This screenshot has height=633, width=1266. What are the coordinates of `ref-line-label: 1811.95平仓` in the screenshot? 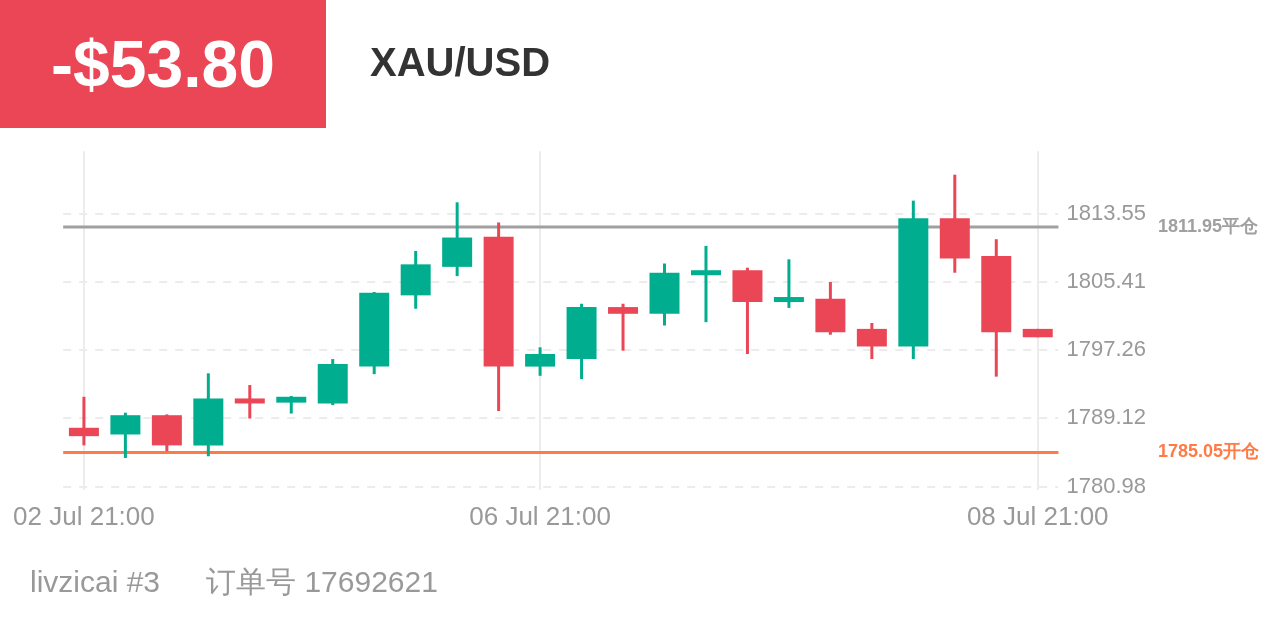 It's located at (1209, 226).